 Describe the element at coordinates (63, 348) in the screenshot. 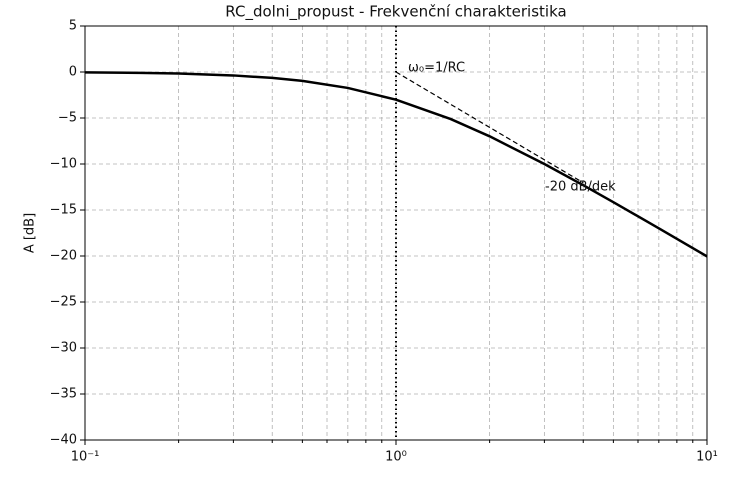

I see `y-tick-label: −30` at that location.